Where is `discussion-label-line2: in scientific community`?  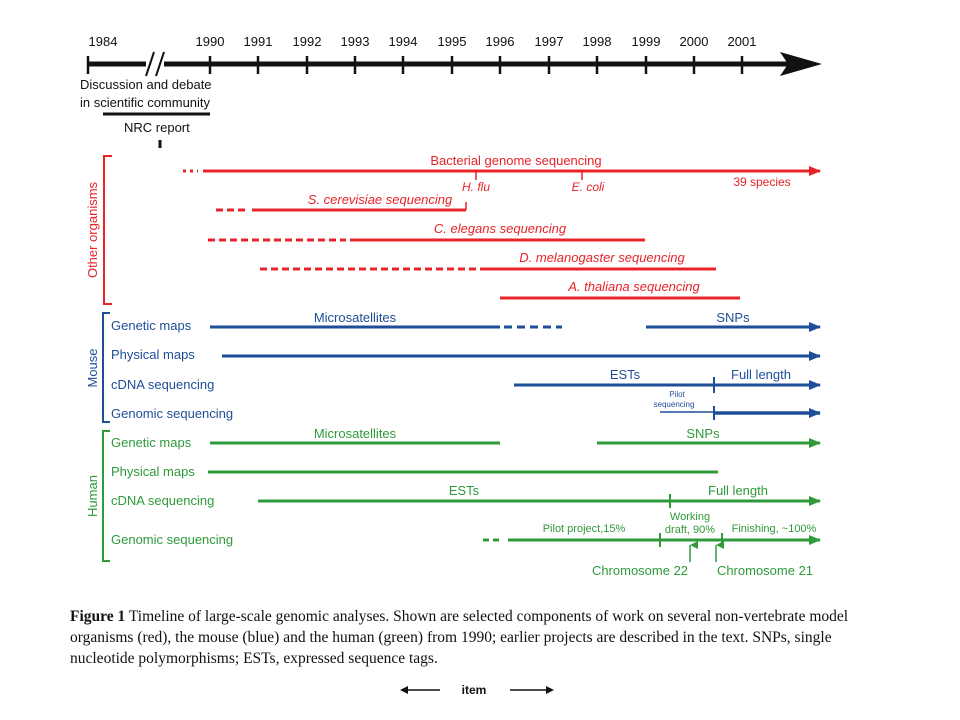 discussion-label-line2: in scientific community is located at coordinates (145, 102).